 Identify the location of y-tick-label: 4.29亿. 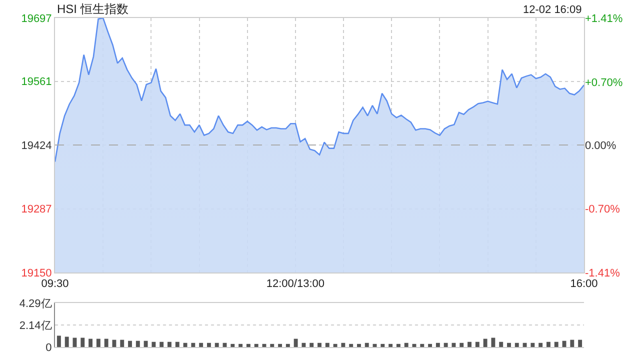
(35, 304).